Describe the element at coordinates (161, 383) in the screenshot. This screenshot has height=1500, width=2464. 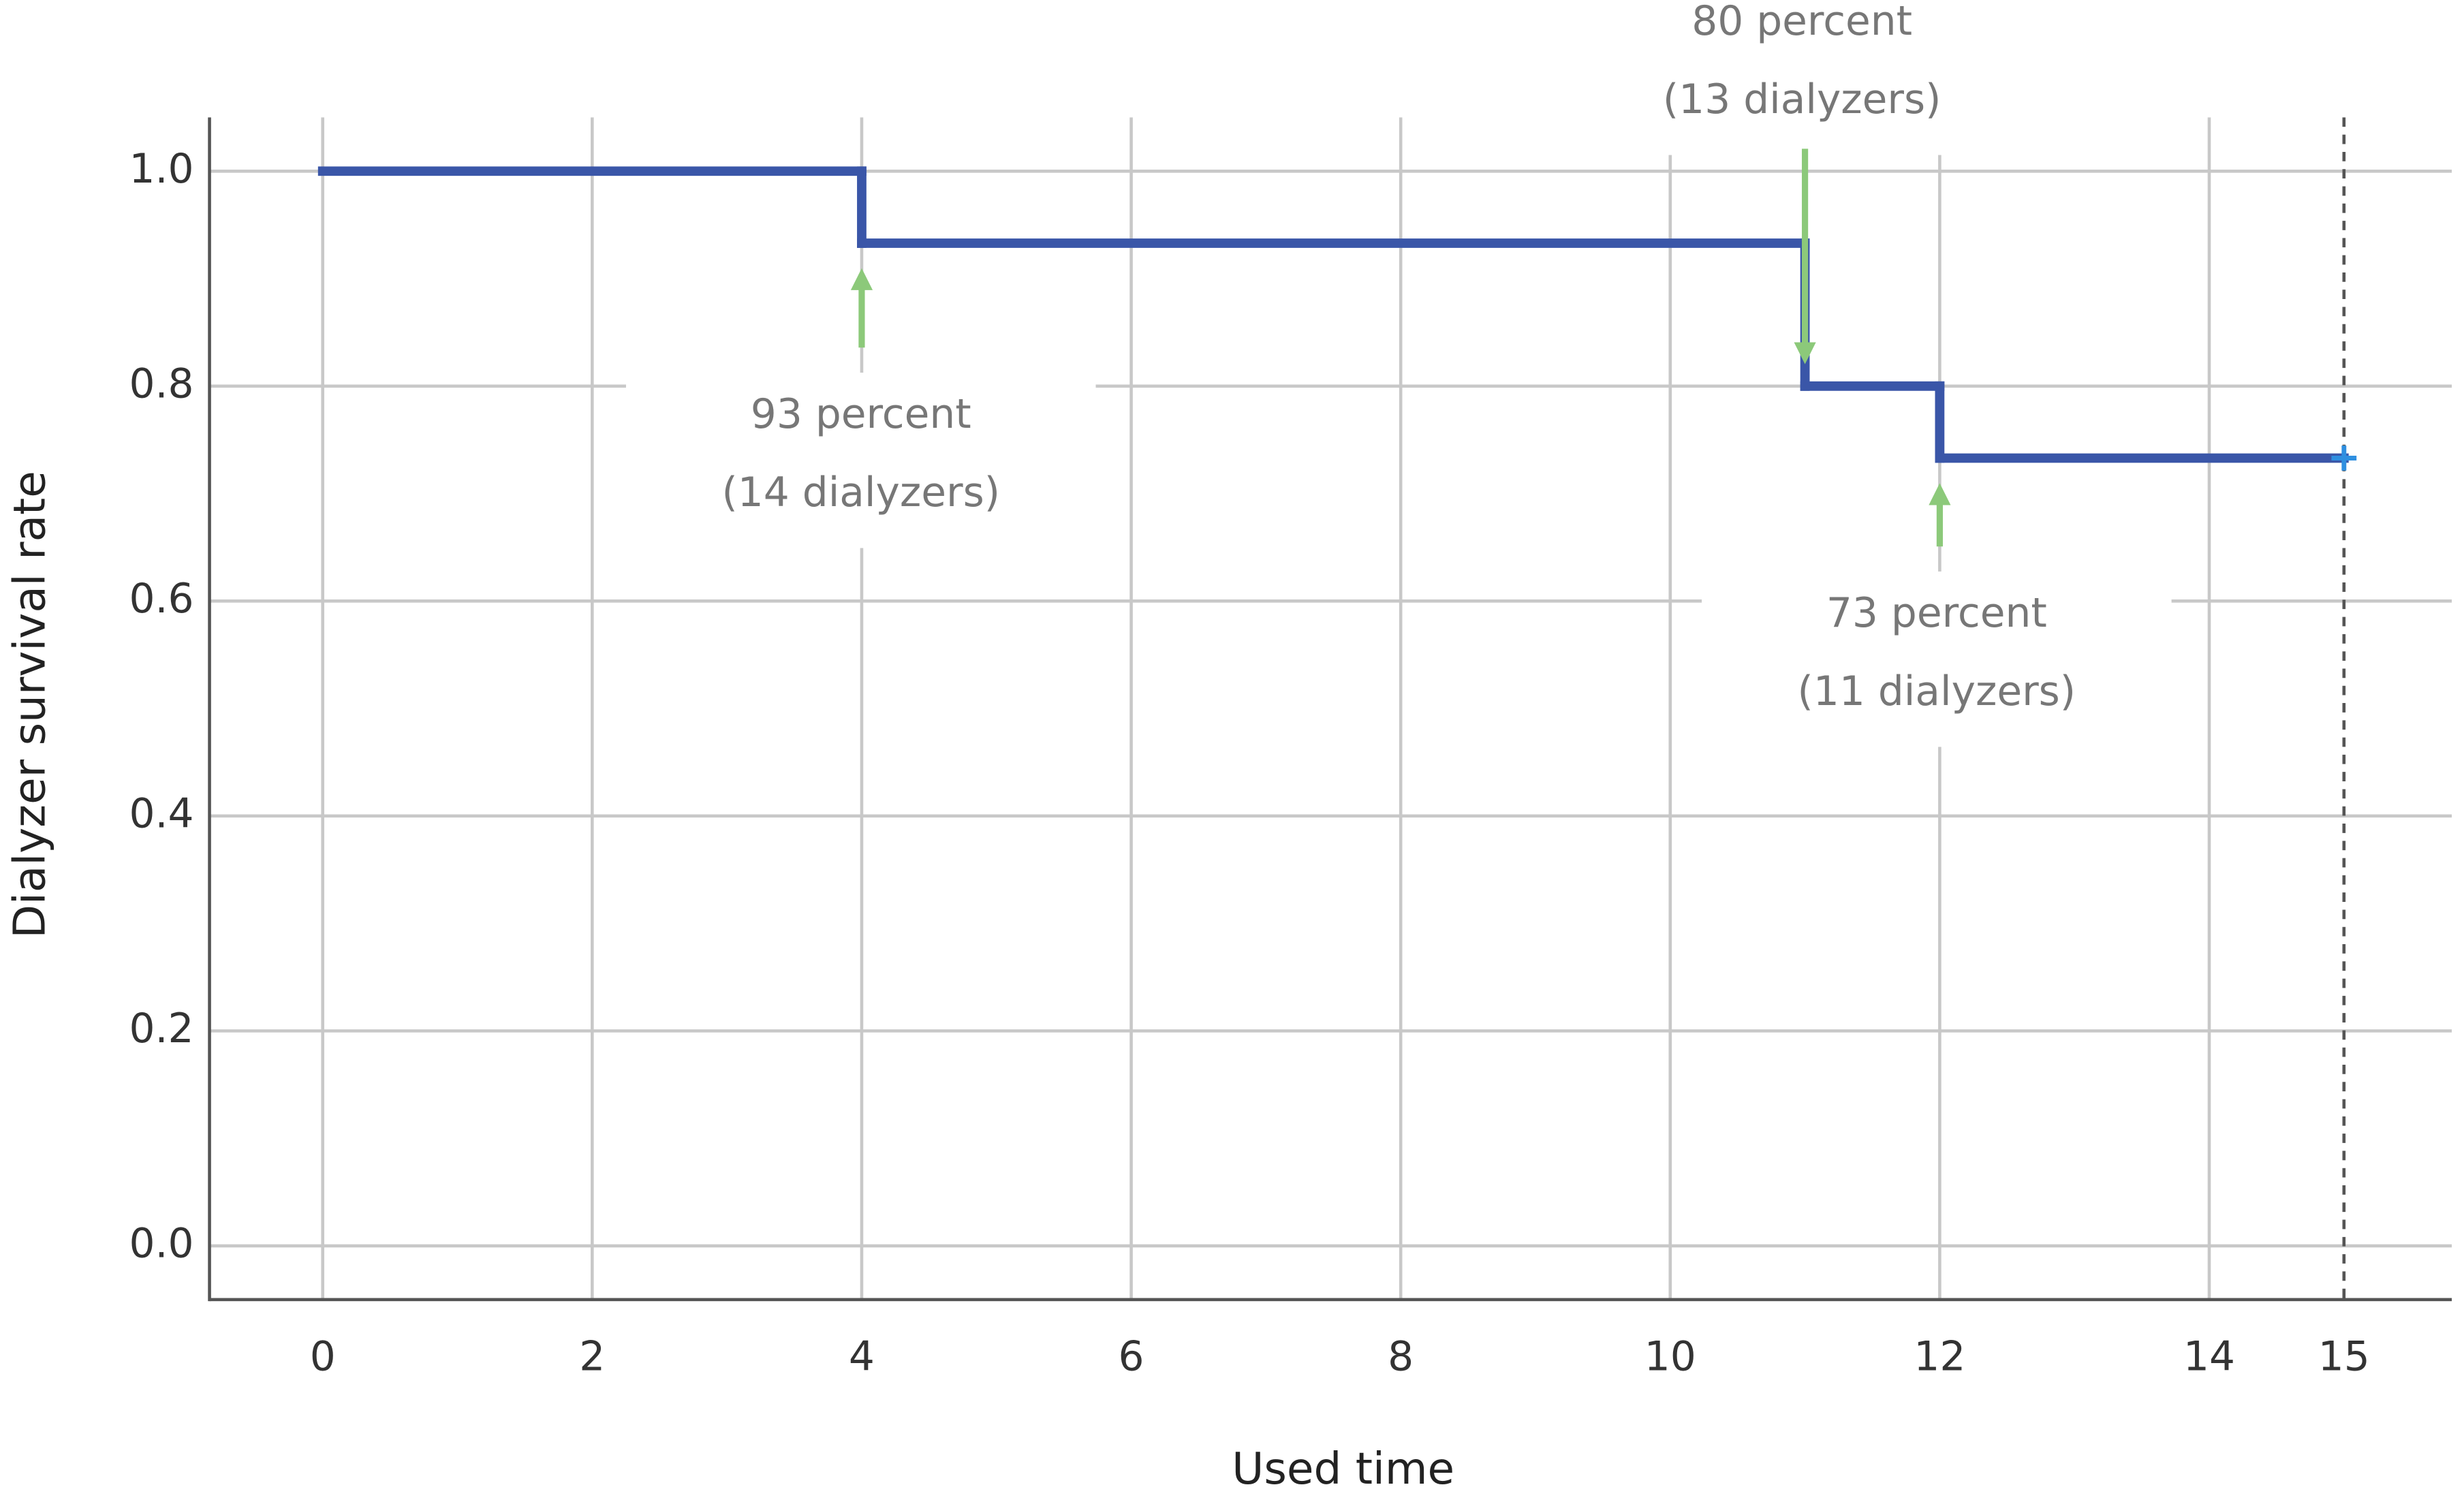
I see `y-tick-label: 0.8` at that location.